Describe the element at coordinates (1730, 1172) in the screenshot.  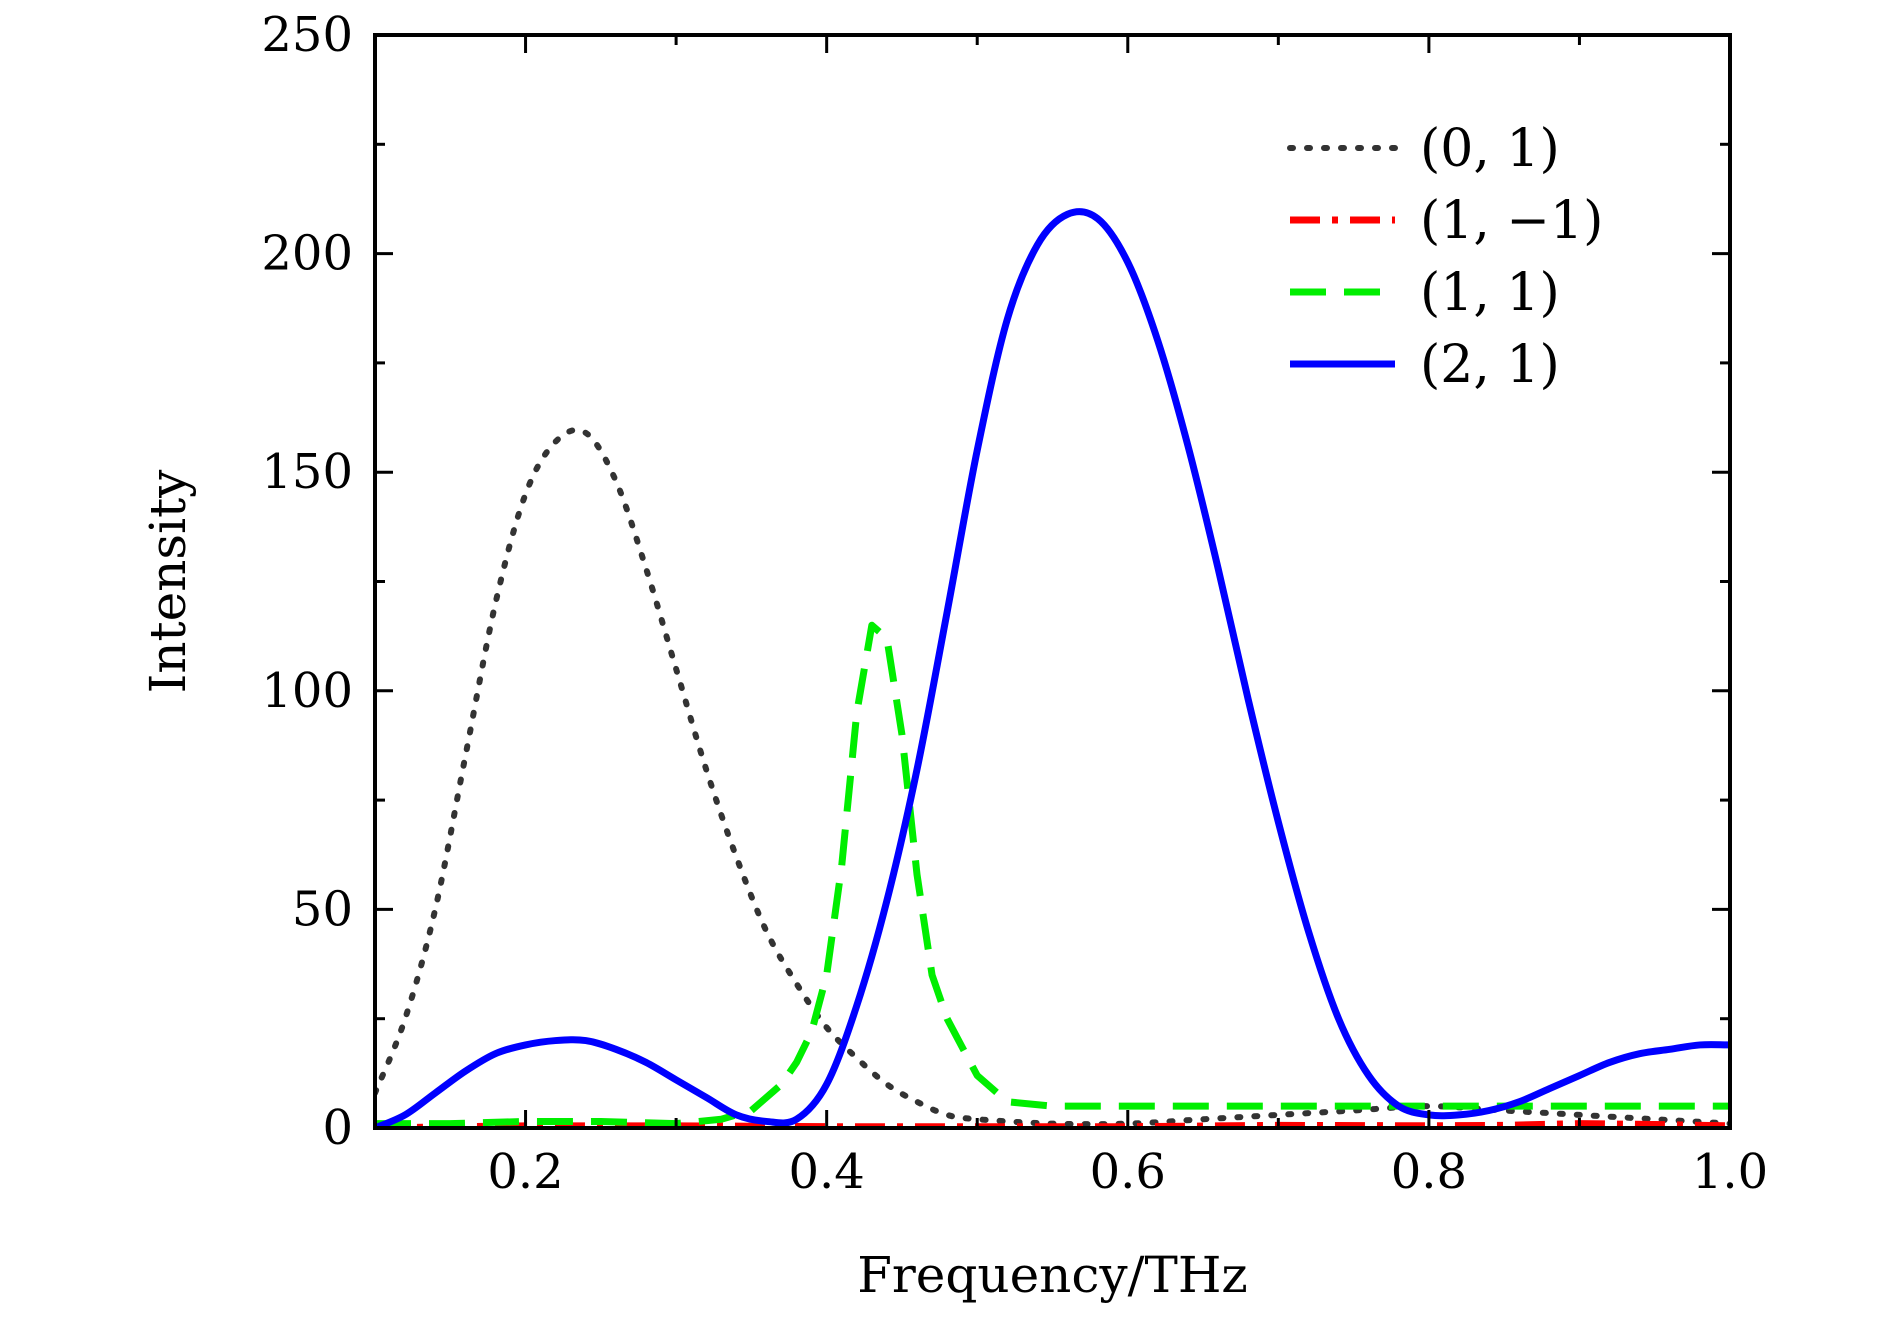
I see `x-tick-label: 1.0` at that location.